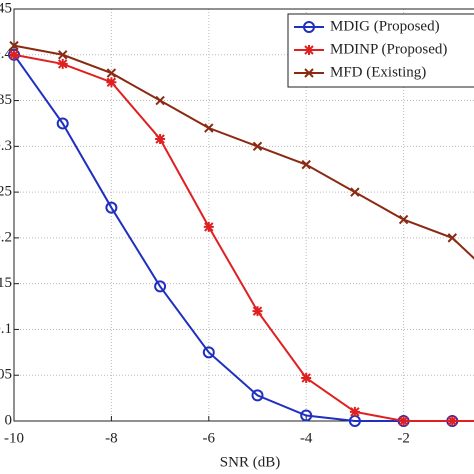 The image size is (474, 474). Describe the element at coordinates (306, 438) in the screenshot. I see `x-tick-label: -4` at that location.